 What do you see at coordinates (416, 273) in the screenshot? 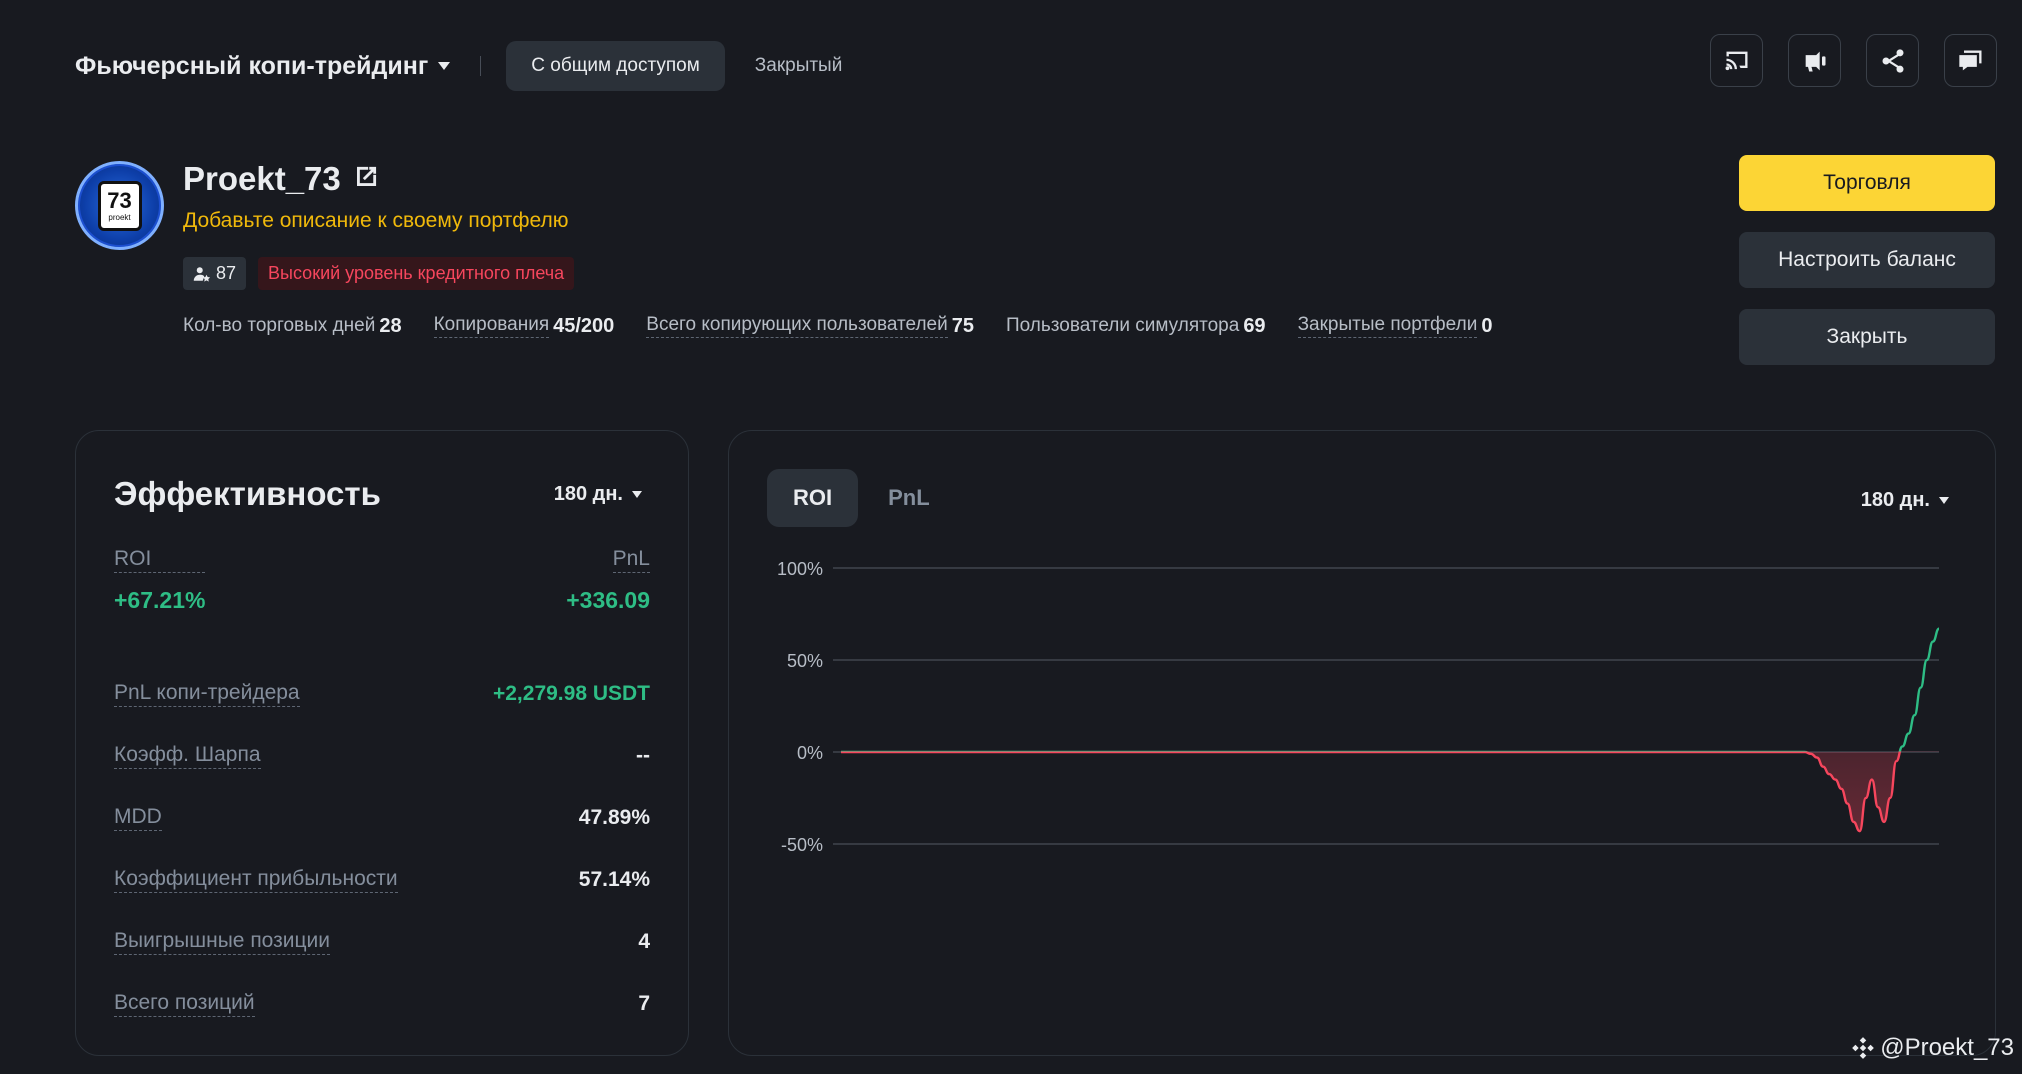
I see `risk-badge: Высокий уровень кредитного плеча` at bounding box center [416, 273].